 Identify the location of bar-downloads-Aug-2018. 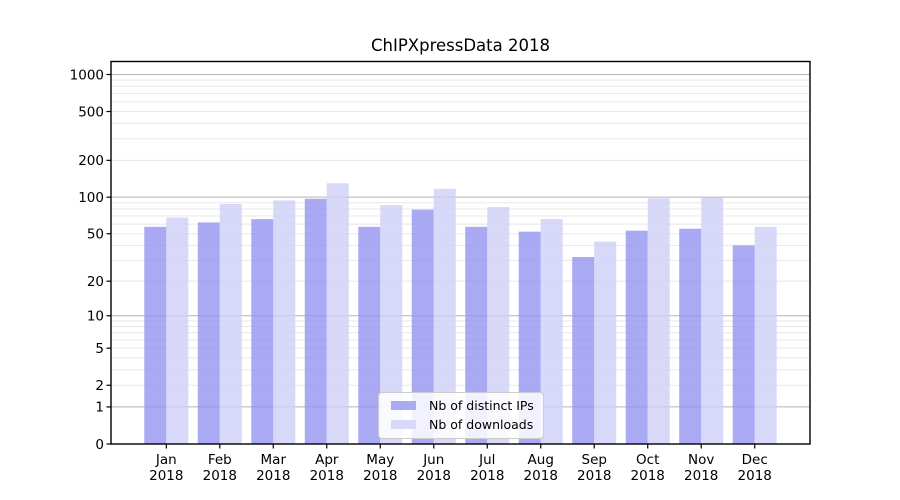
(551, 331).